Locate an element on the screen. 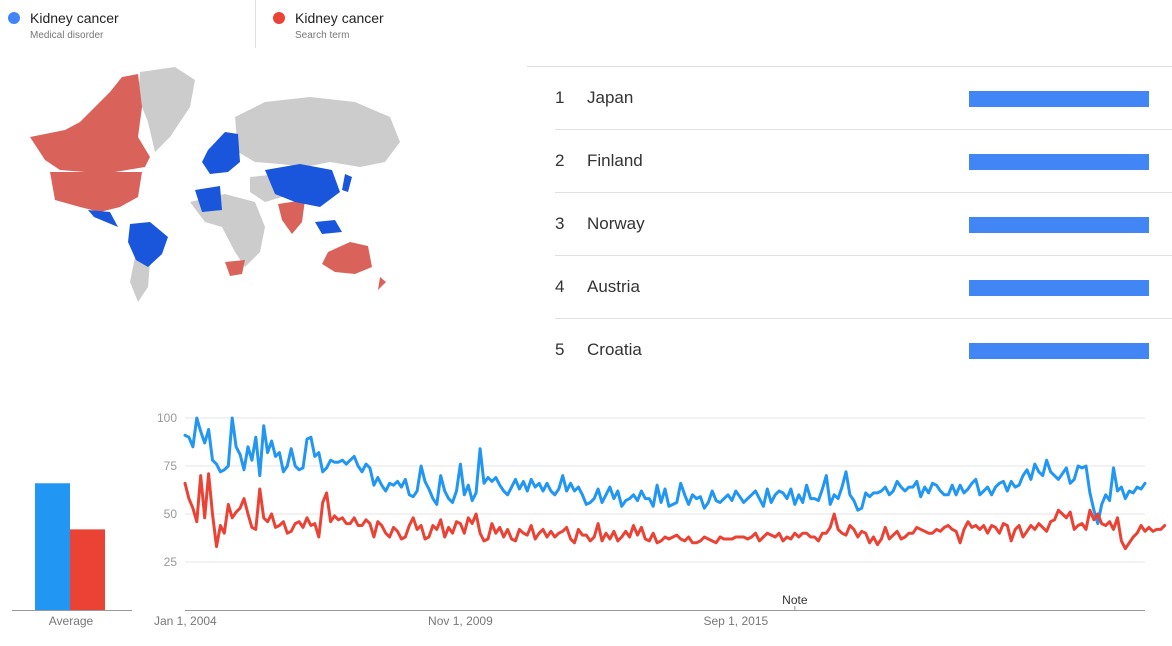 The height and width of the screenshot is (646, 1172). x-tick-label: Sep 1, 2015 is located at coordinates (735, 621).